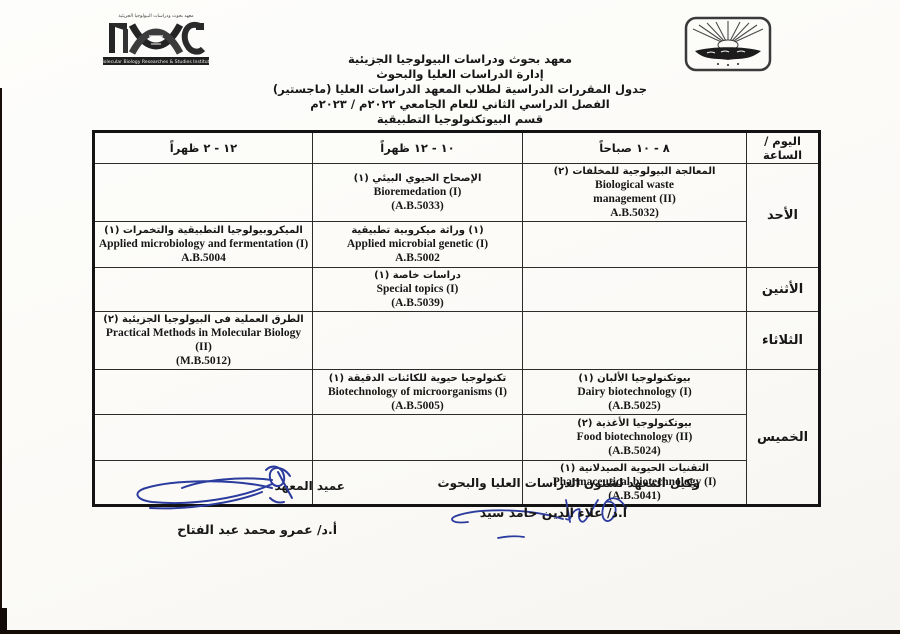 The width and height of the screenshot is (900, 634). I want to click on header-slot-8-10: ٨ - ١٠ صباحاً, so click(634, 147).